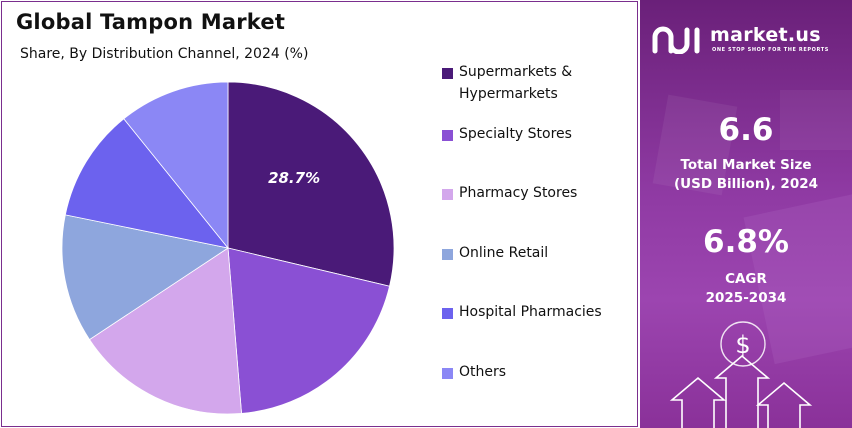 The height and width of the screenshot is (428, 852). Describe the element at coordinates (746, 298) in the screenshot. I see `cagr-label-line: 2025-2034` at that location.